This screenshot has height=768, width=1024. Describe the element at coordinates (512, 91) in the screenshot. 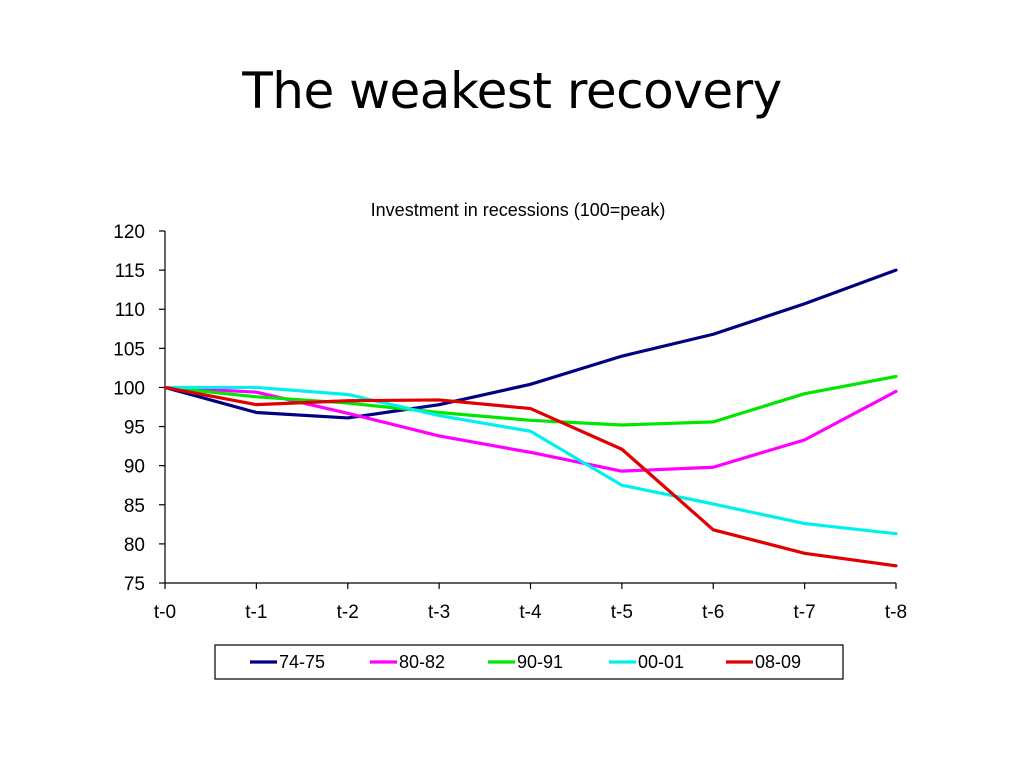

I see `slide-title: The weakest recovery` at that location.